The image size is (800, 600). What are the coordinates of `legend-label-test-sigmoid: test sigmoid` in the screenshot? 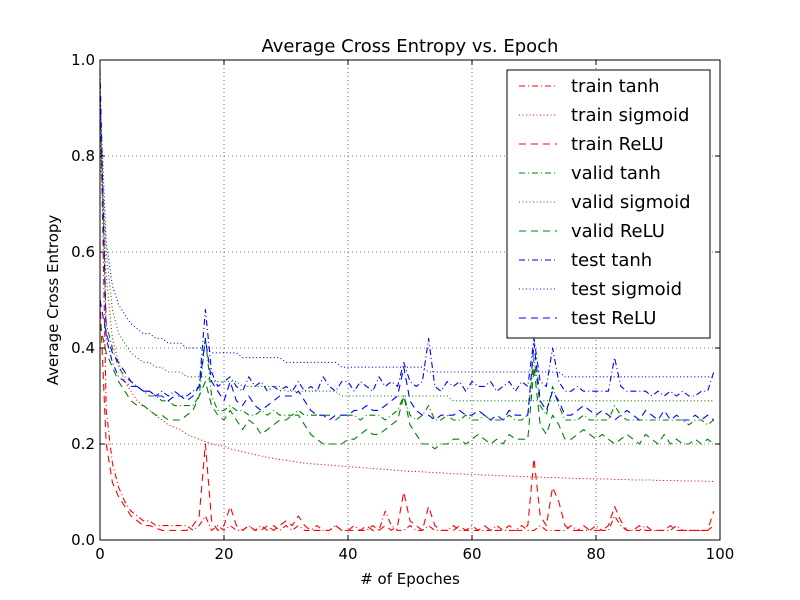 It's located at (626, 289).